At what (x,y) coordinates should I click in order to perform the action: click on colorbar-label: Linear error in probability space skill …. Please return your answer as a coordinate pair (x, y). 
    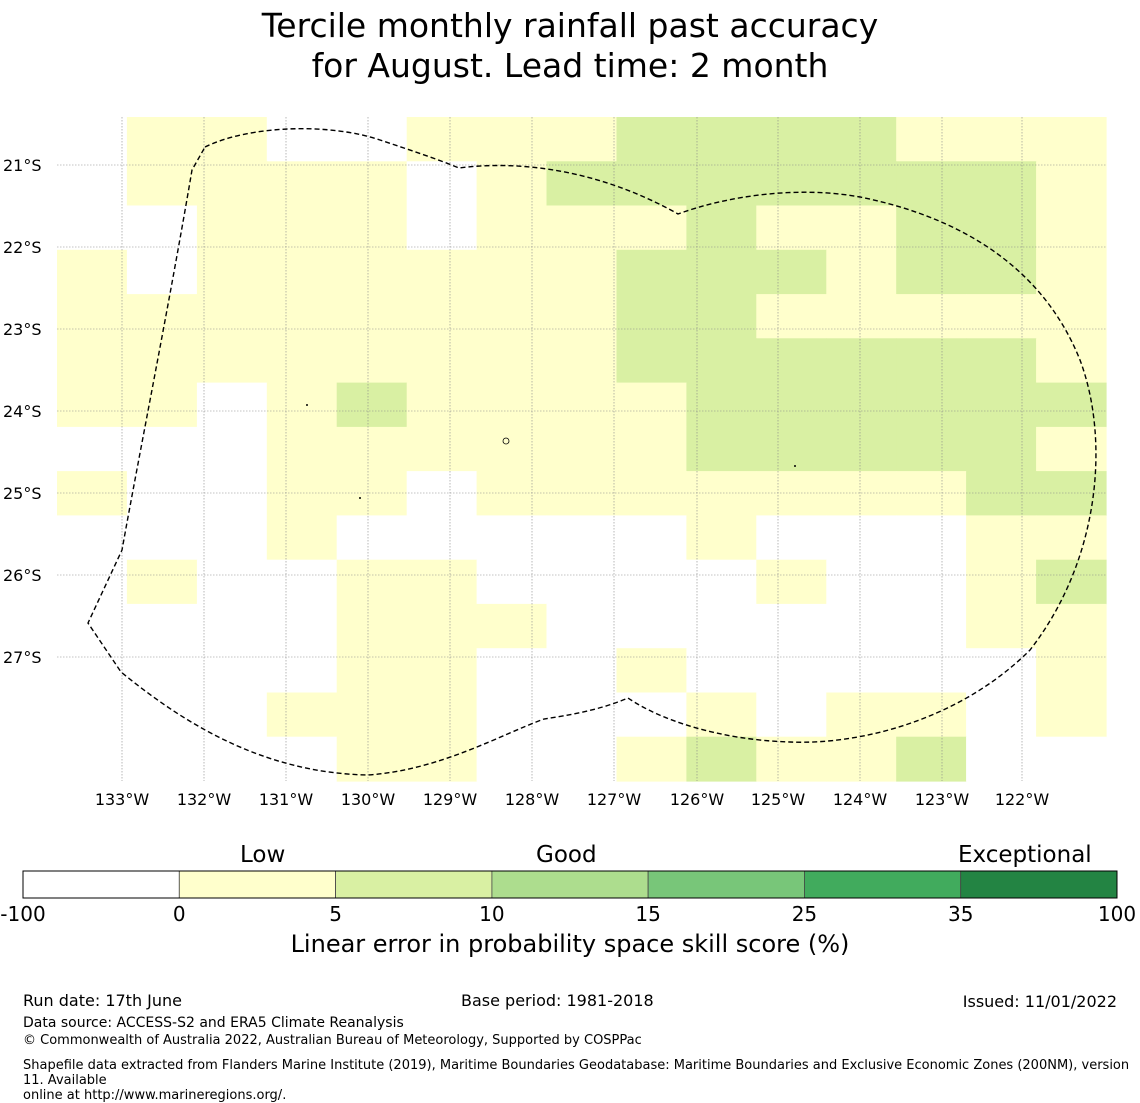
    Looking at the image, I should click on (570, 944).